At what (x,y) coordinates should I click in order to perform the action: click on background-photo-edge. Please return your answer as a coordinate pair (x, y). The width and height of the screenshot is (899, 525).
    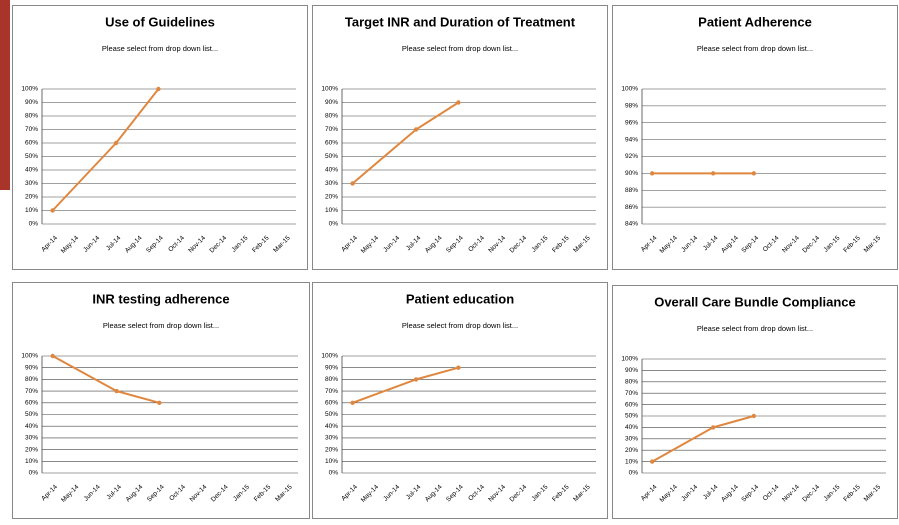
    Looking at the image, I should click on (5, 95).